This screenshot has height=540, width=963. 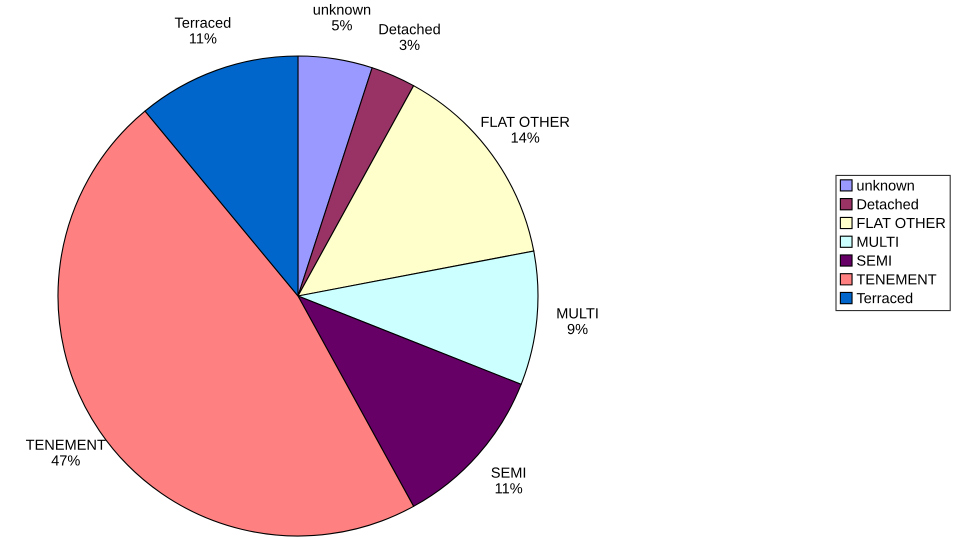 What do you see at coordinates (526, 137) in the screenshot?
I see `data-label: 14%` at bounding box center [526, 137].